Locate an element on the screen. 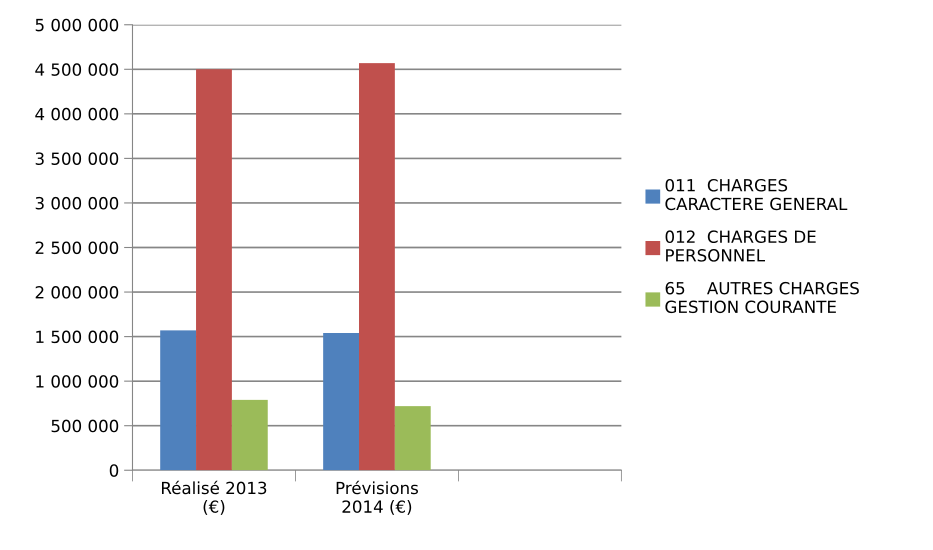 Image resolution: width=933 pixels, height=550 pixels. x-tick-label: Prévisions 2014 (€) is located at coordinates (377, 497).